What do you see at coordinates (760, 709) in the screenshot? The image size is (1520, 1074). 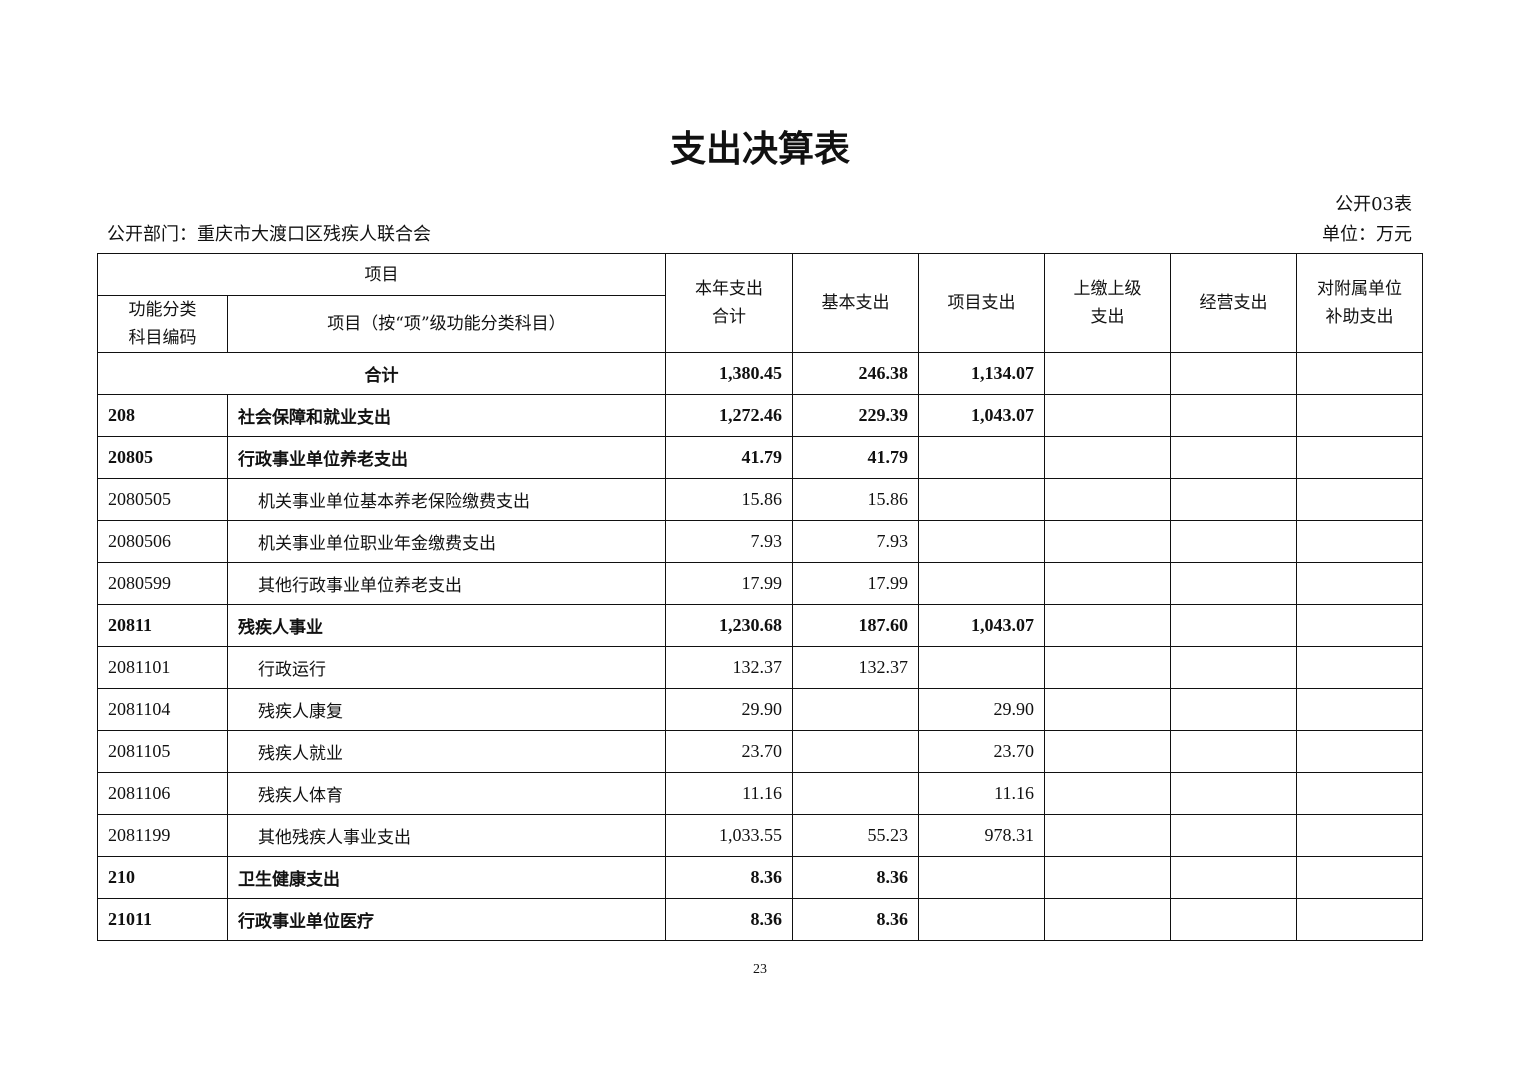 I see `table-row: 2081104 残疾人康复 29.90 29.90` at bounding box center [760, 709].